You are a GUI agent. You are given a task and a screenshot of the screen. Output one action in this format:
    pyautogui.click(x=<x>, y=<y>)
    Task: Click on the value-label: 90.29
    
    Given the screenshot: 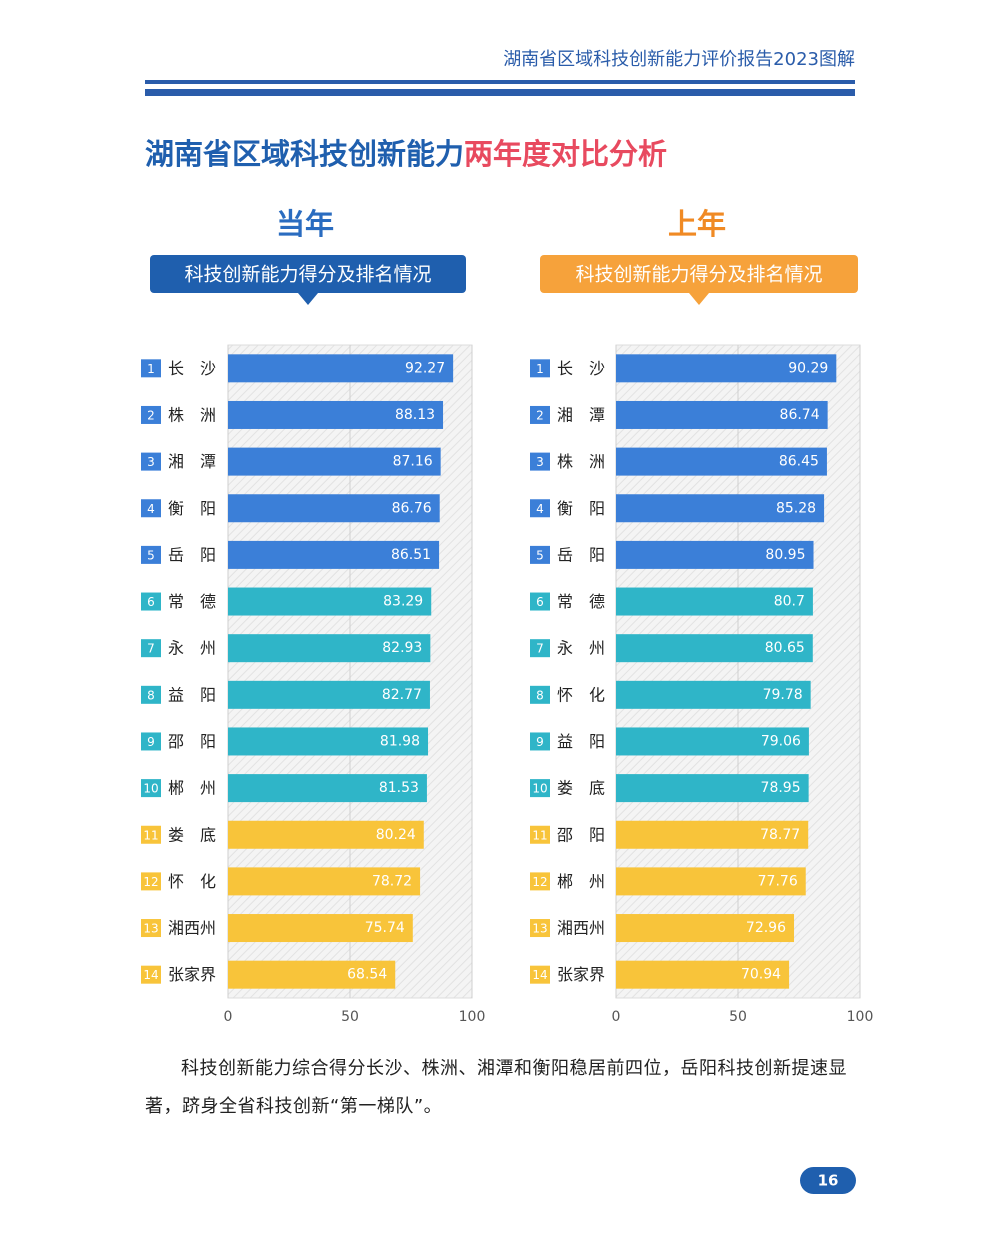 What is the action you would take?
    pyautogui.click(x=808, y=368)
    